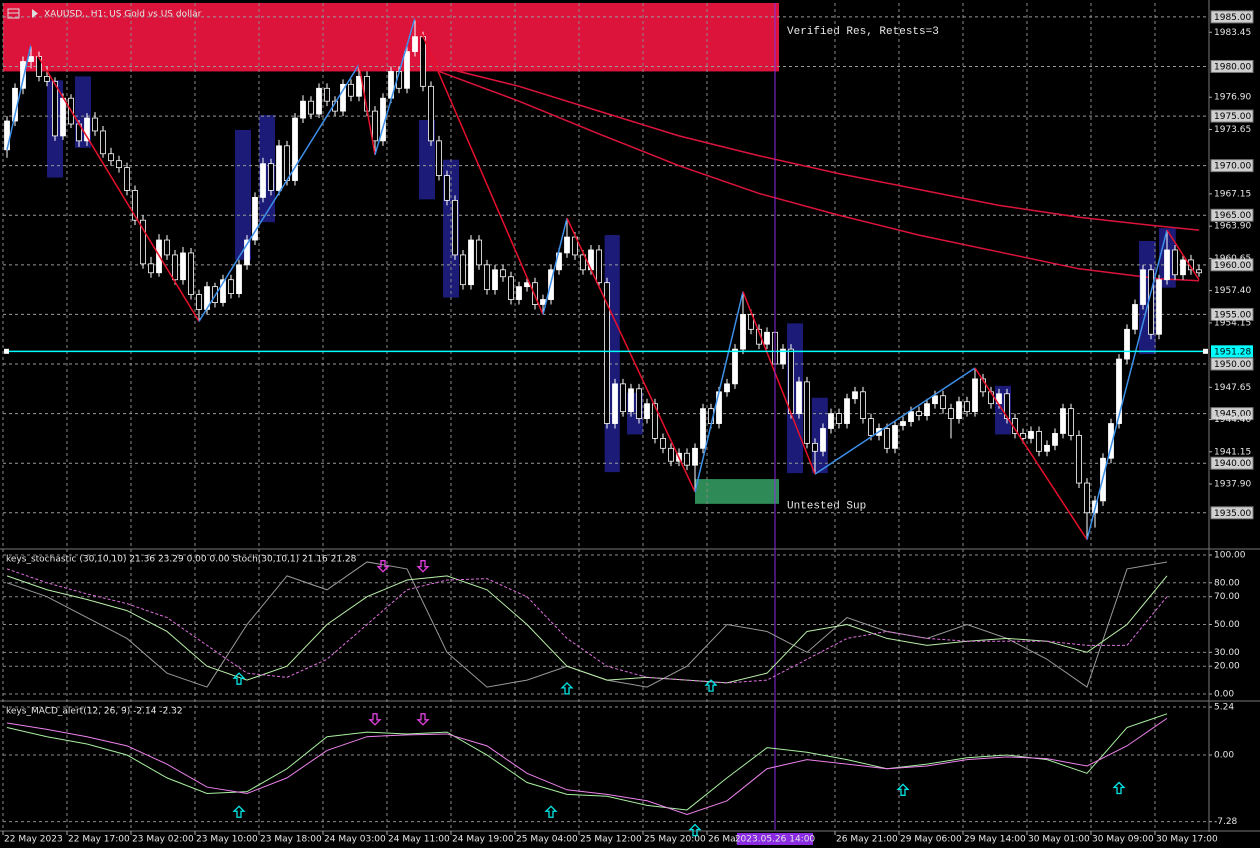  Describe the element at coordinates (391, 37) in the screenshot. I see `zone` at that location.